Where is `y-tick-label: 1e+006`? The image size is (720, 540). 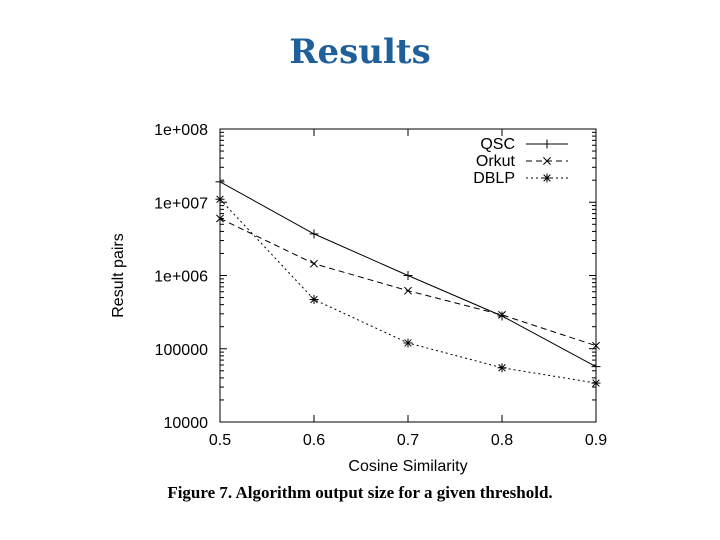
y-tick-label: 1e+006 is located at coordinates (181, 277).